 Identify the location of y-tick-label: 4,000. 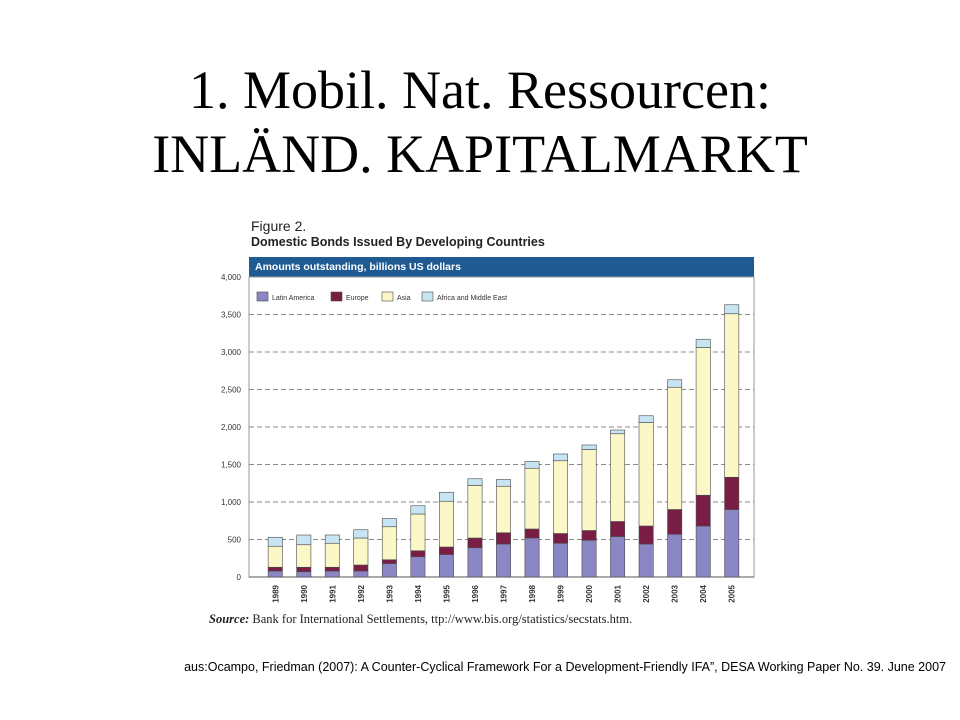
(231, 277).